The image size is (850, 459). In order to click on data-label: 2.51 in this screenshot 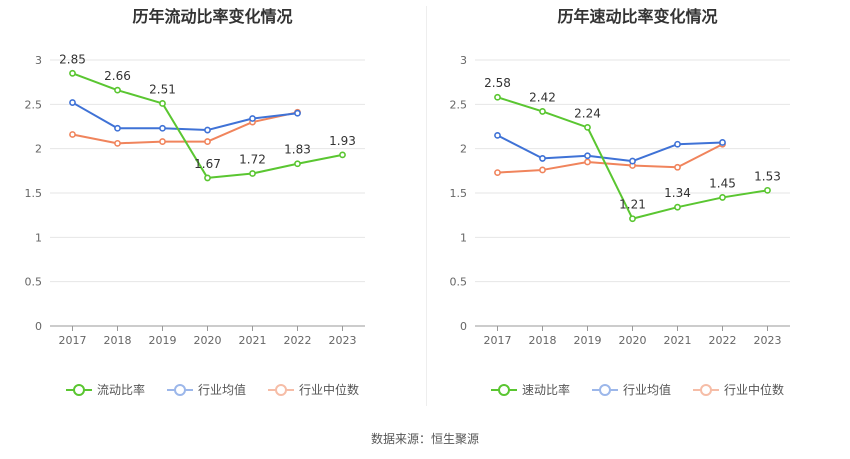, I will do `click(162, 89)`.